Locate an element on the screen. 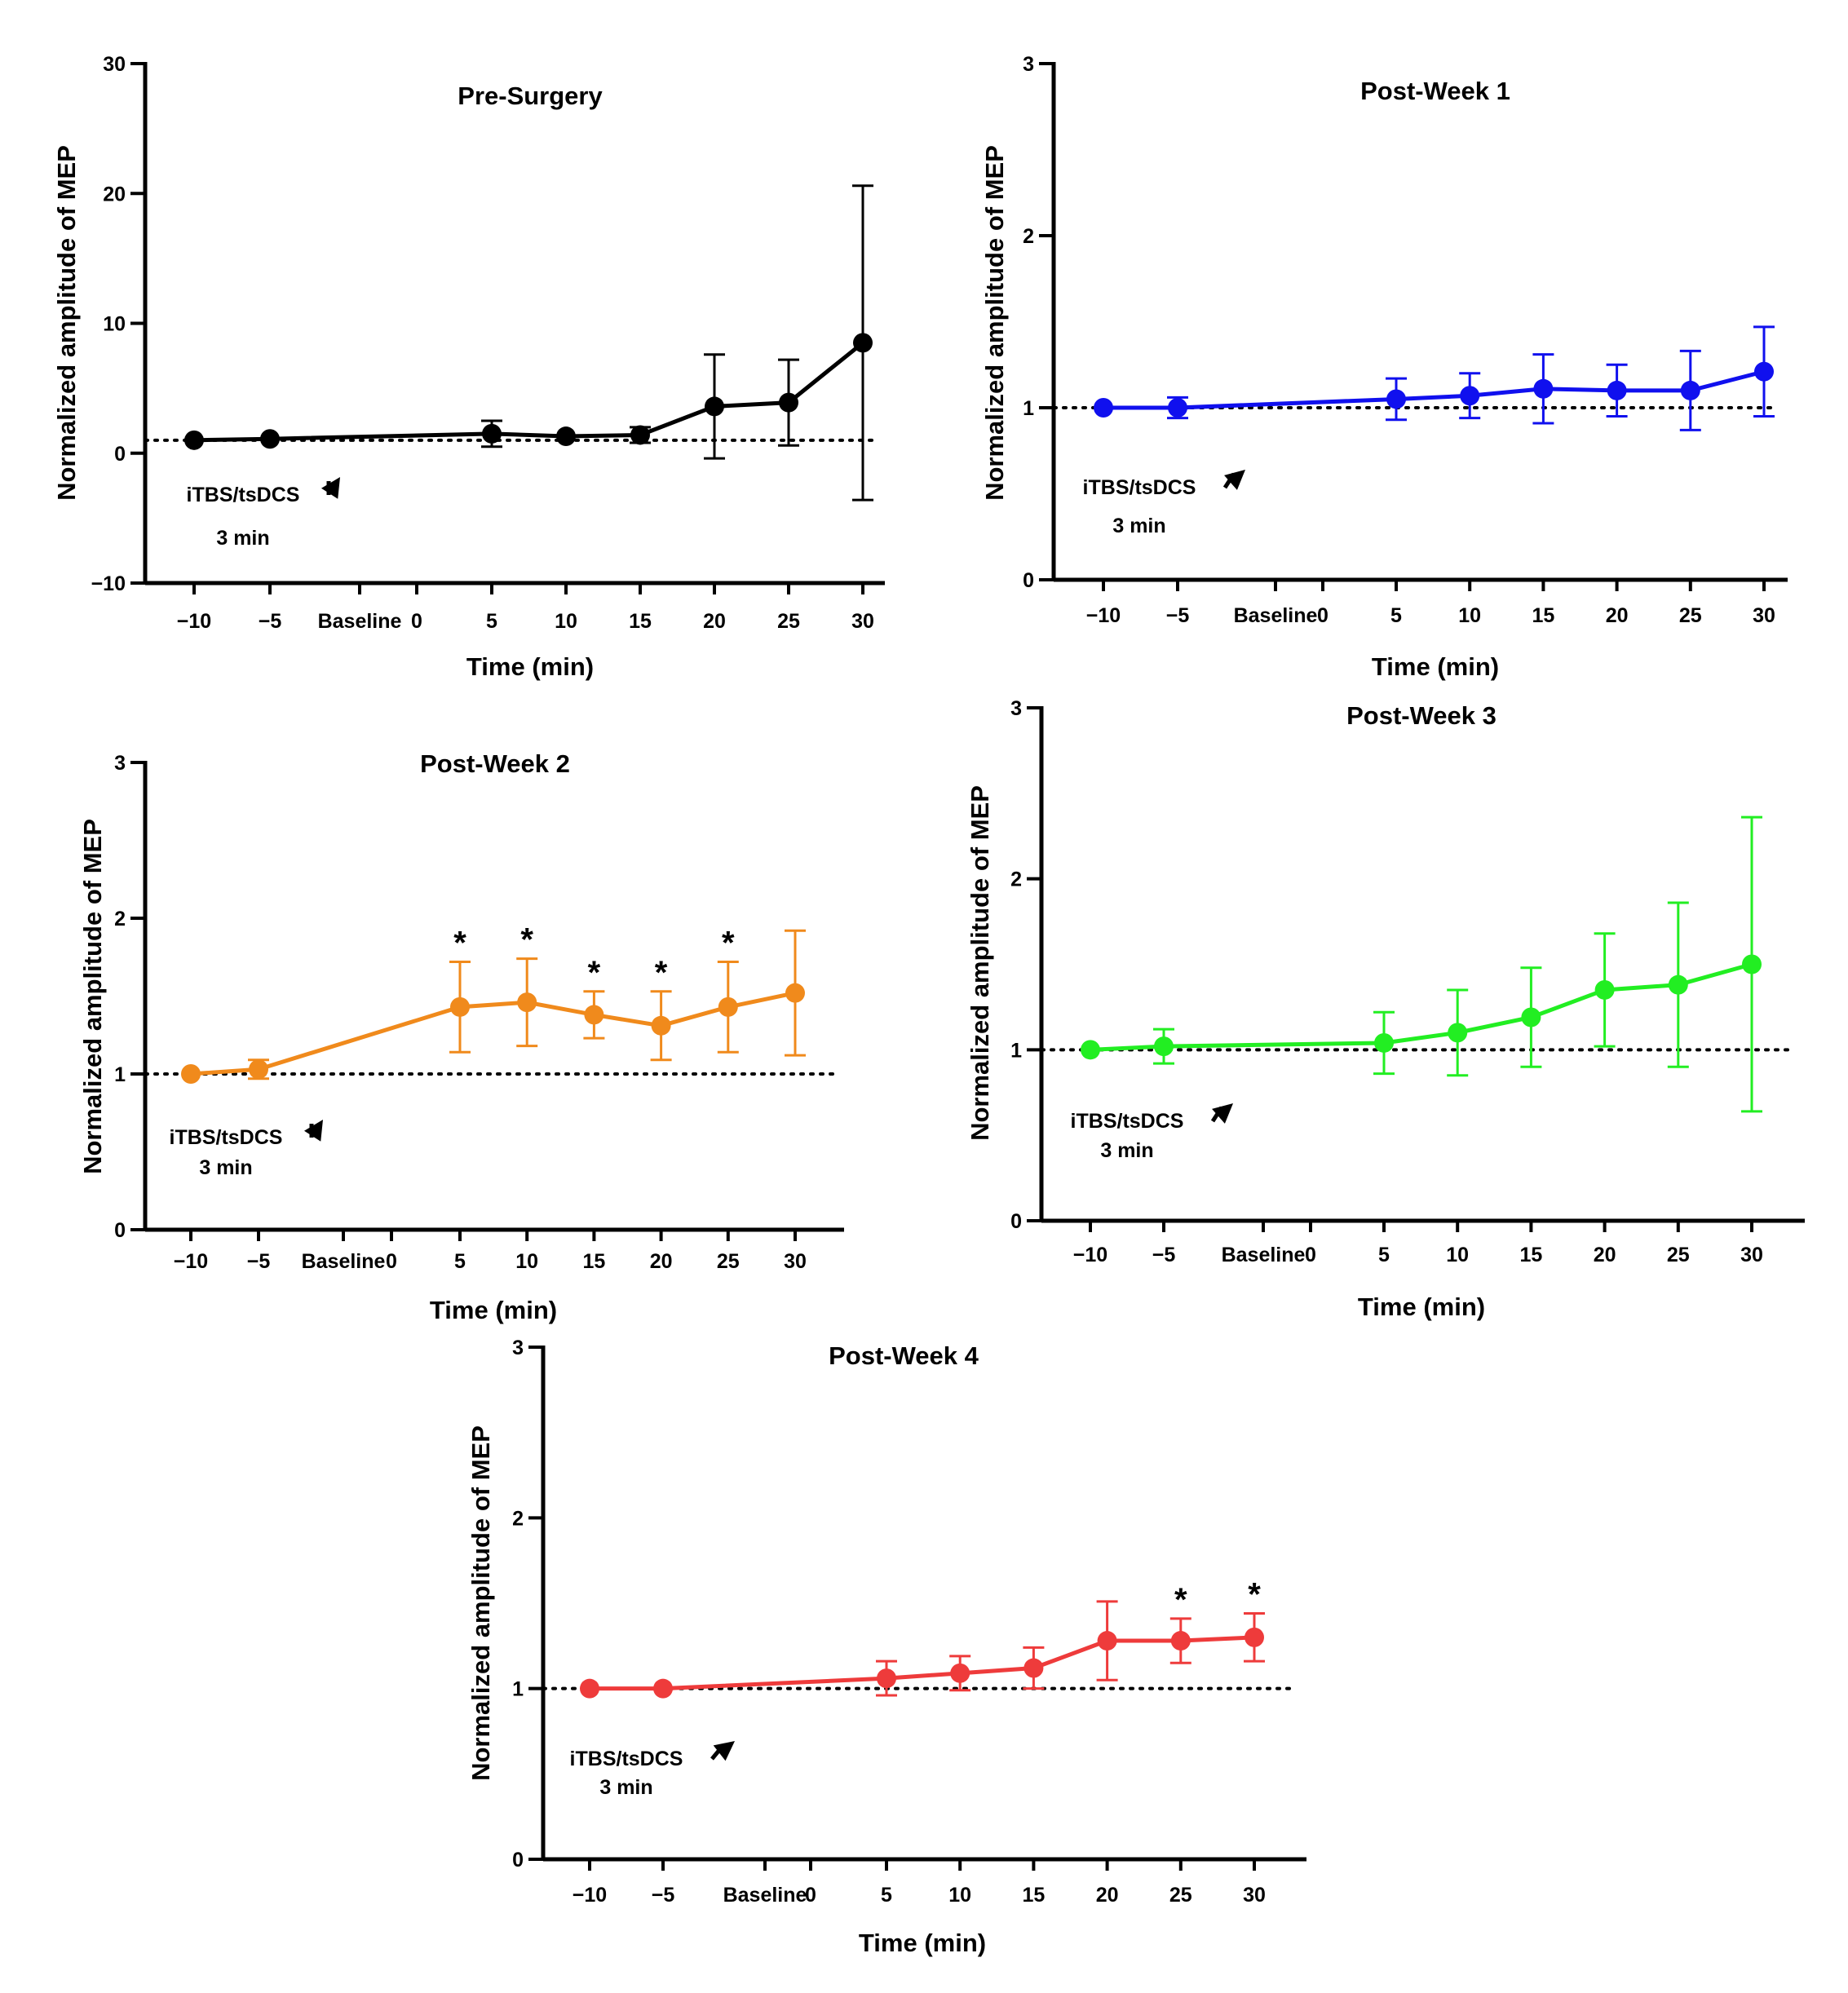  y-tick-label: 20 is located at coordinates (115, 194).